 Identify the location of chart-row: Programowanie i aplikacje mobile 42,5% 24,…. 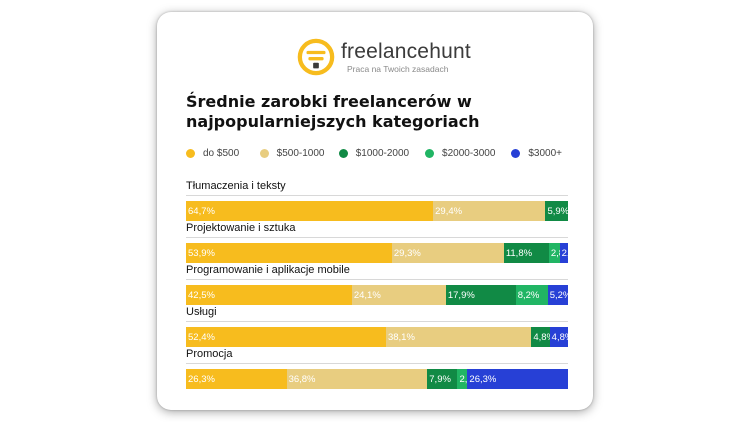
(377, 284).